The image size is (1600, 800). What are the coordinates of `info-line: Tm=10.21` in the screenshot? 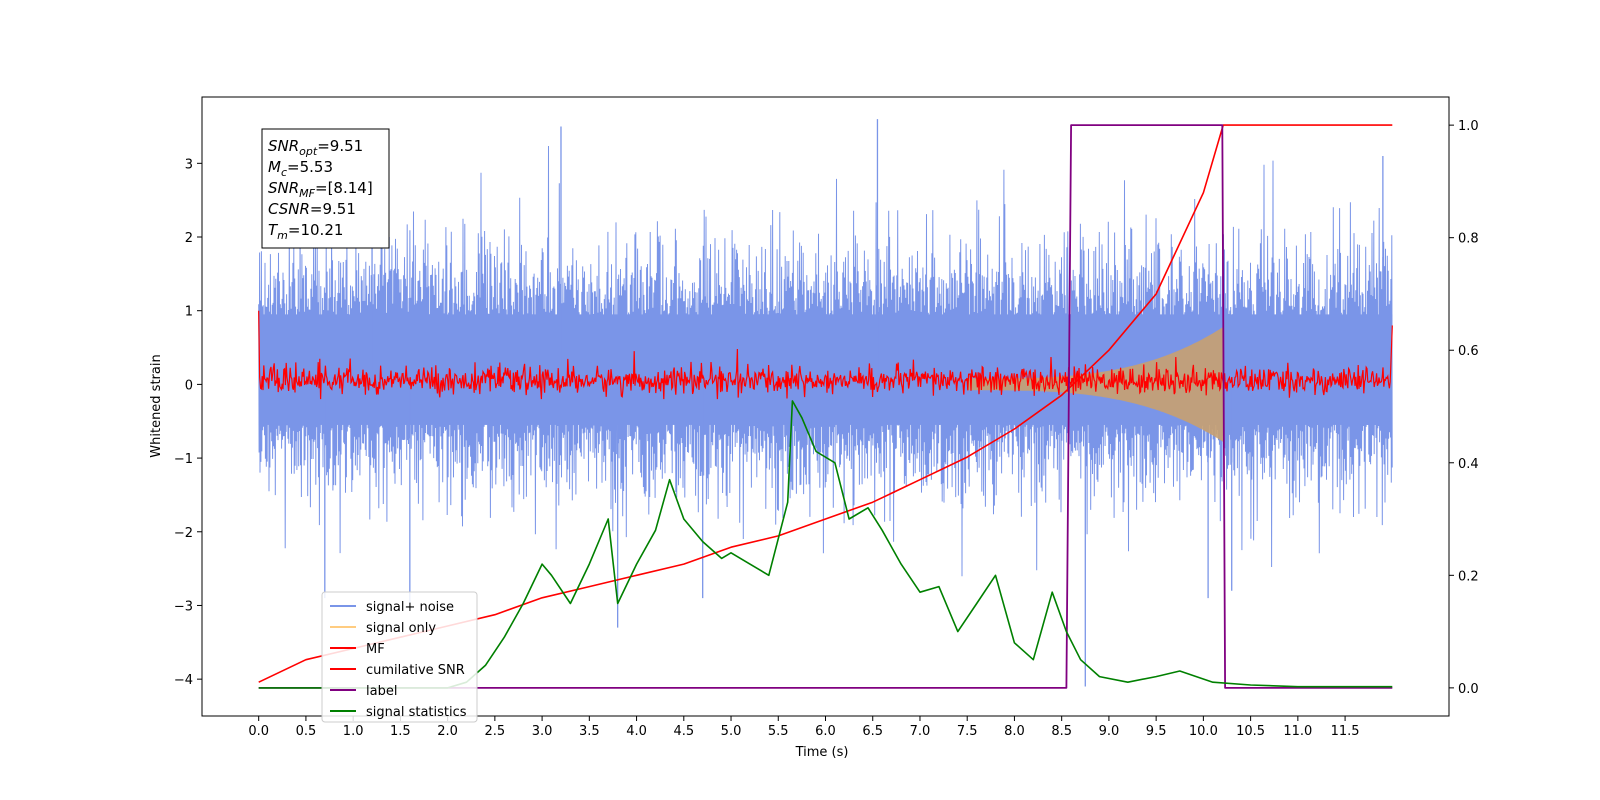 It's located at (305, 231).